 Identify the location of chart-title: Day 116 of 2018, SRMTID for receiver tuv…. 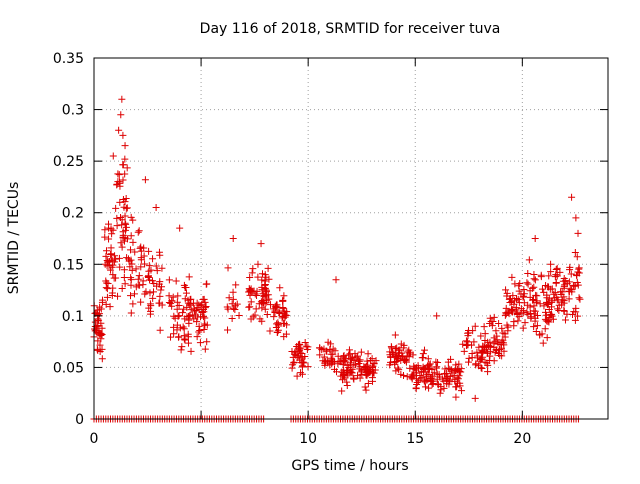
(350, 29).